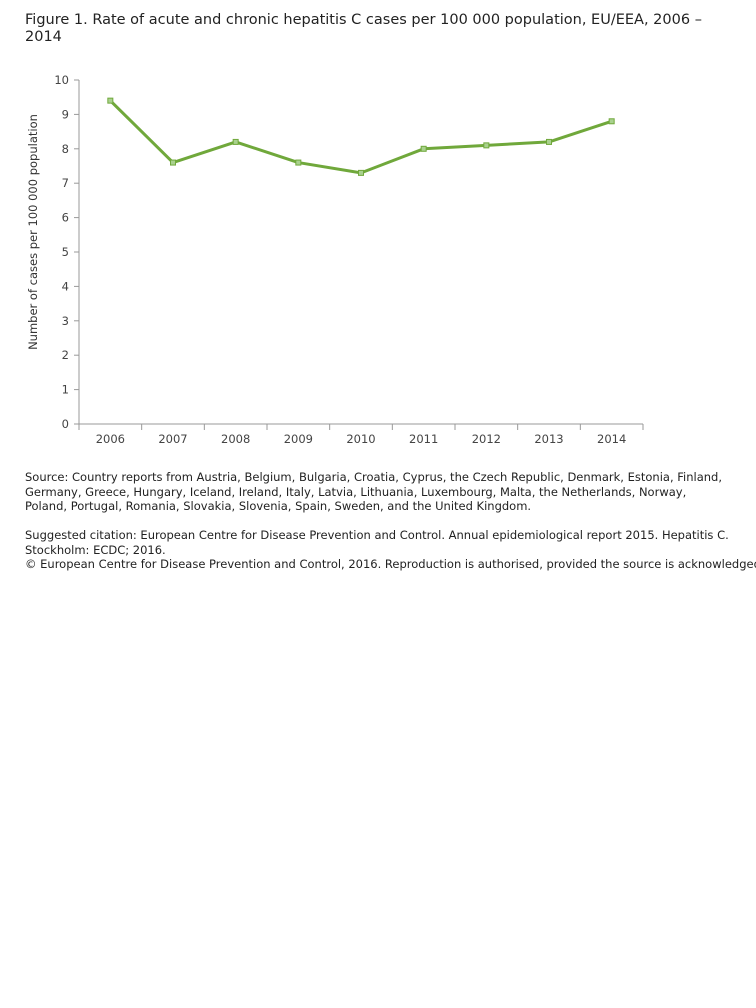 Image resolution: width=756 pixels, height=1008 pixels. I want to click on x-tick-label: 2007, so click(172, 439).